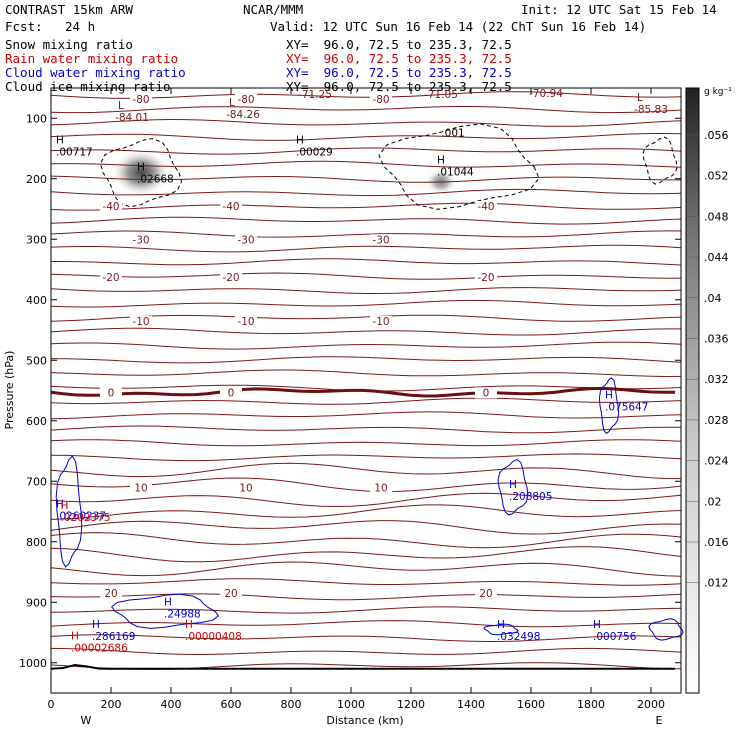 The image size is (740, 740). What do you see at coordinates (171, 704) in the screenshot?
I see `x-tick-label: 400` at bounding box center [171, 704].